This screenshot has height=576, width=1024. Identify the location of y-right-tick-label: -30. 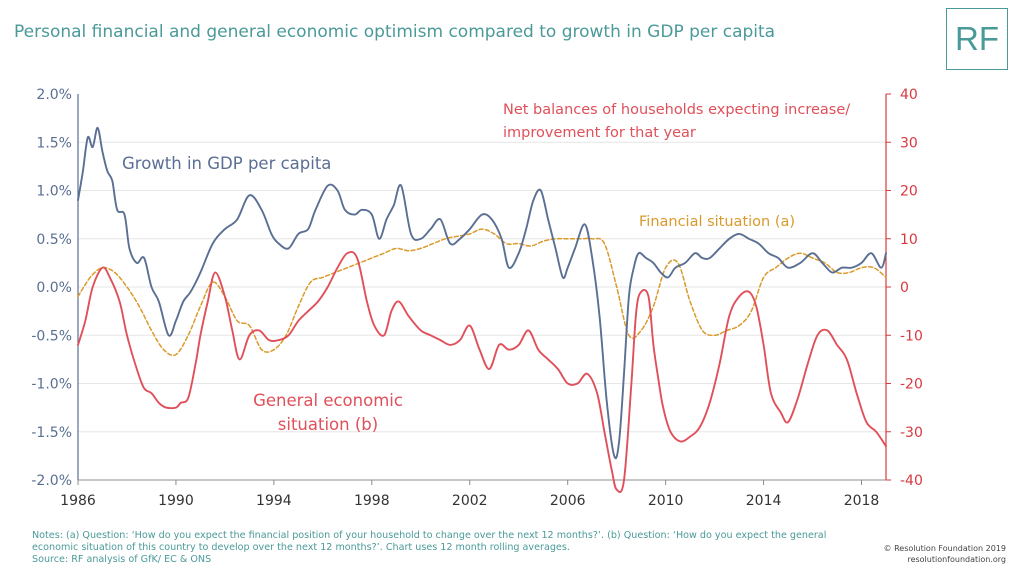
(911, 433).